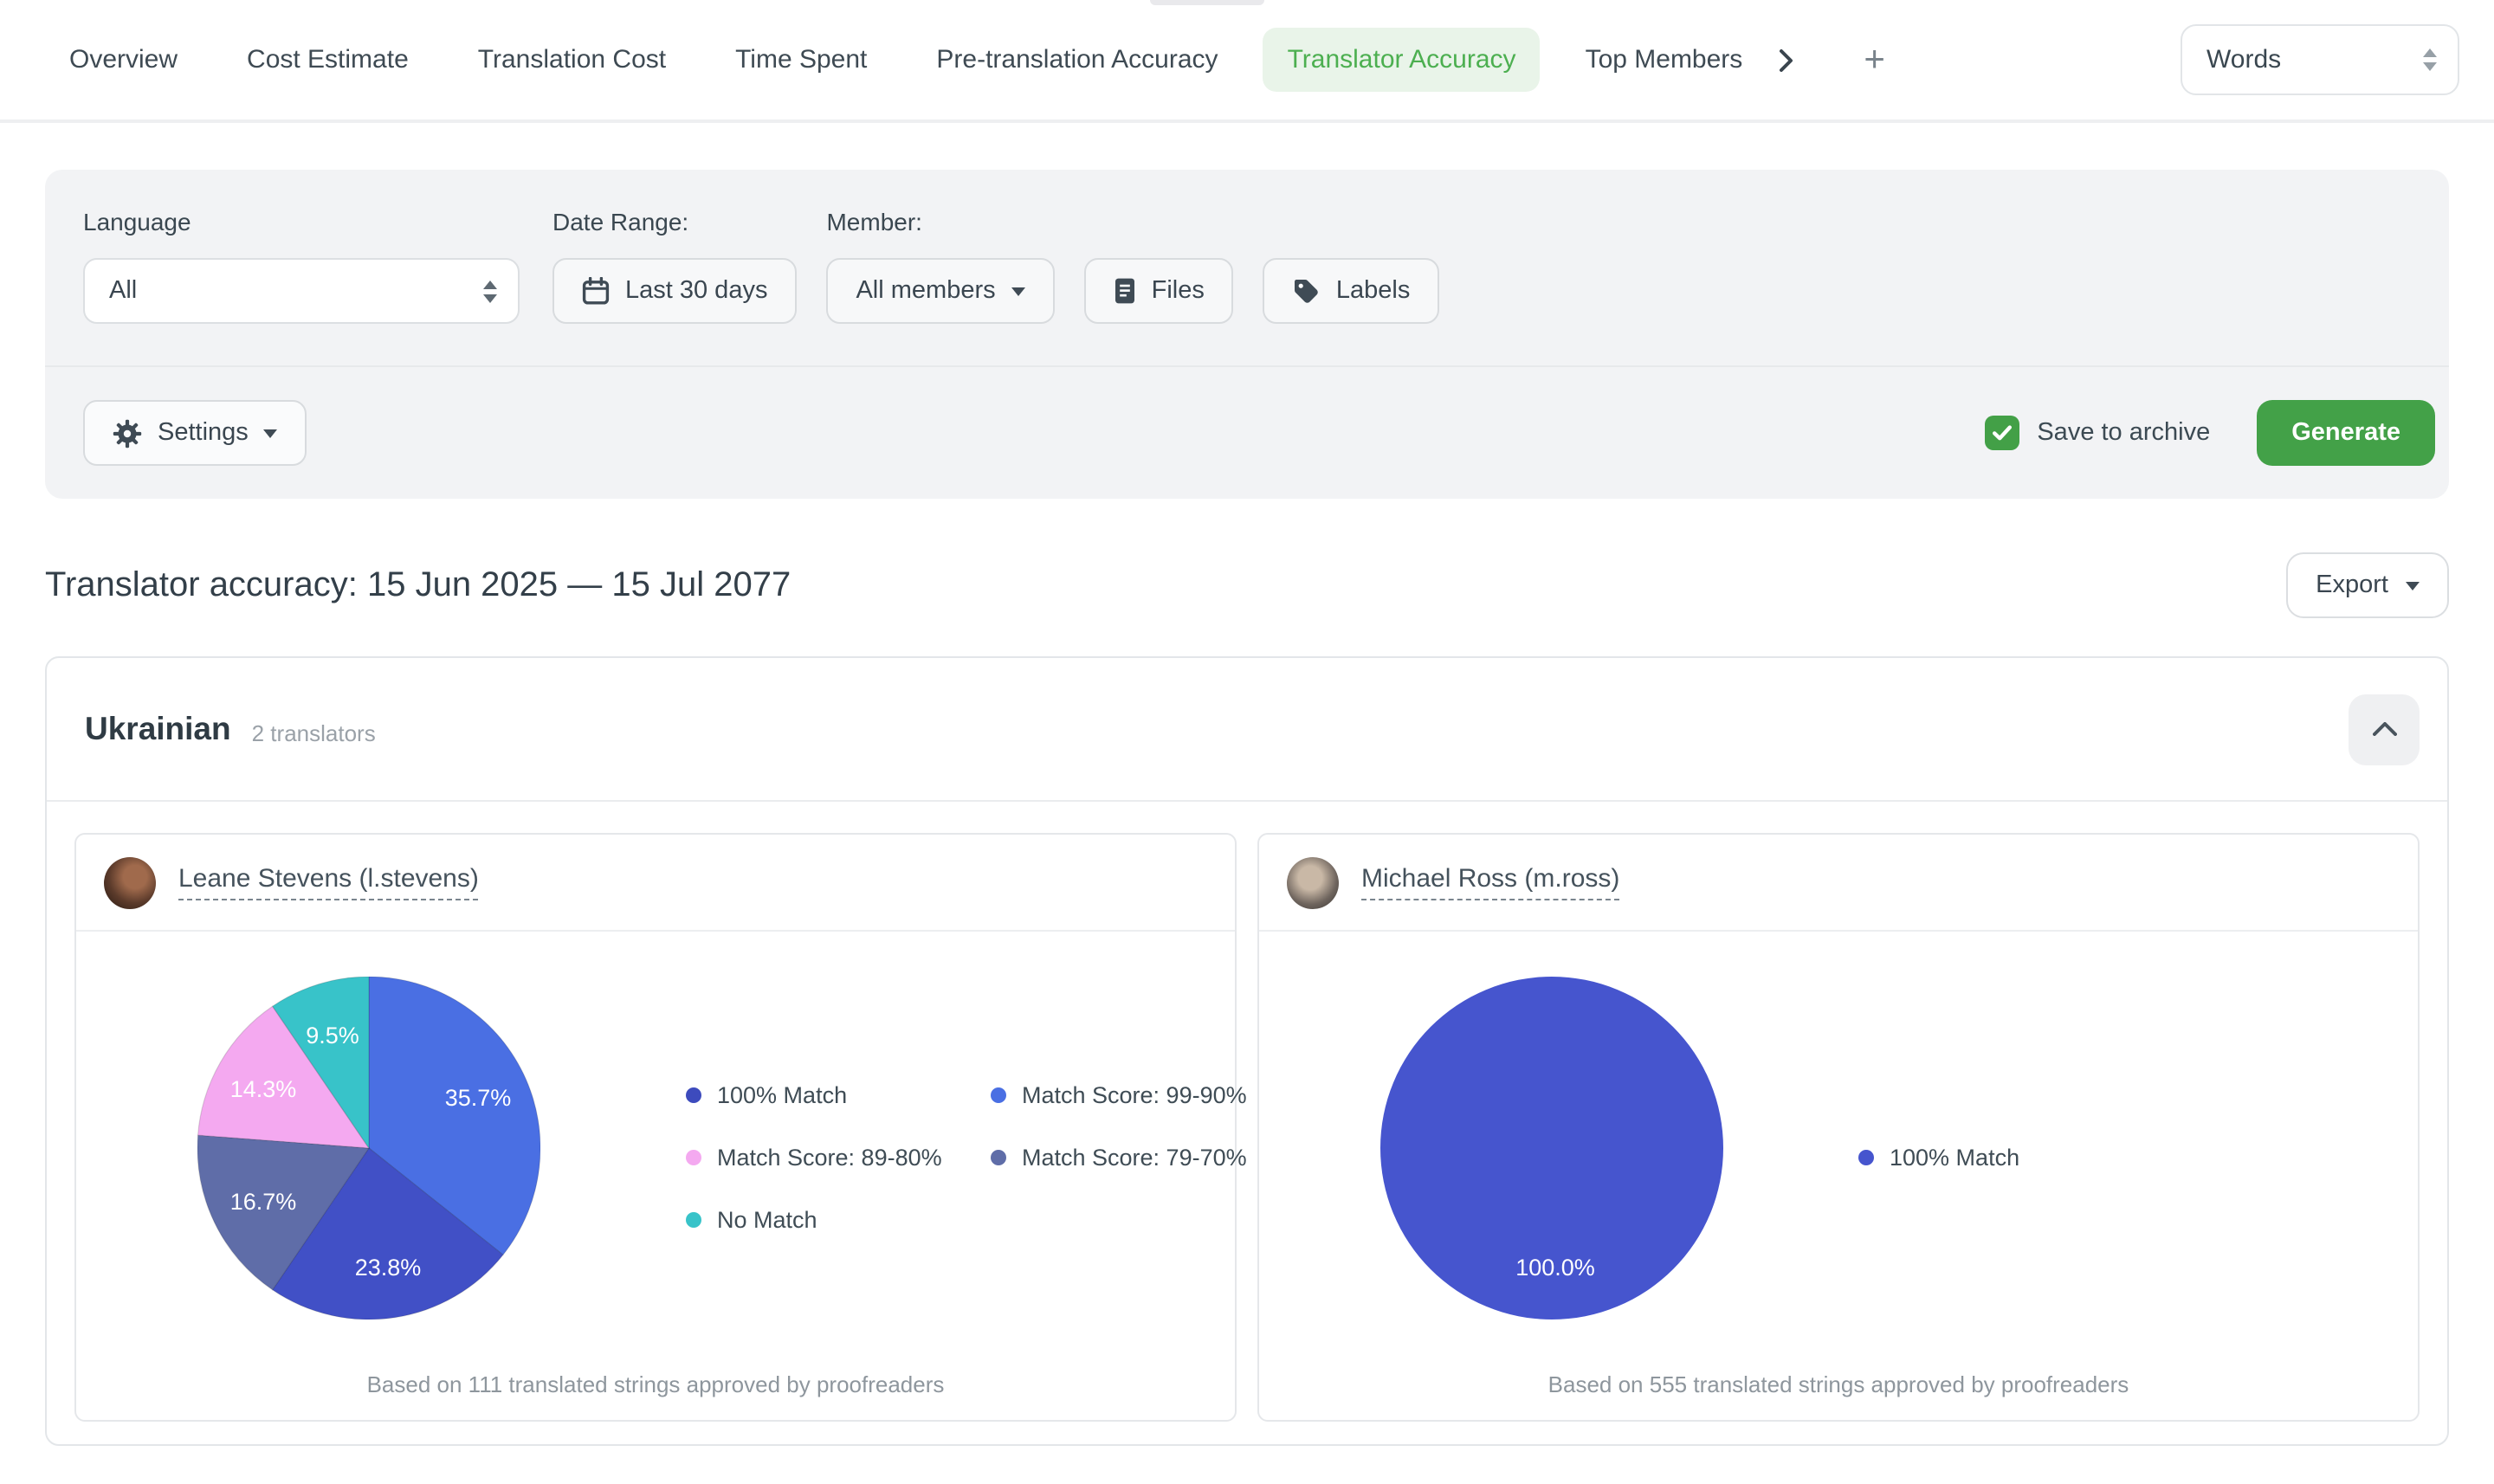 This screenshot has width=2494, height=1484. Describe the element at coordinates (1178, 291) in the screenshot. I see `files-filter-label: Files` at that location.